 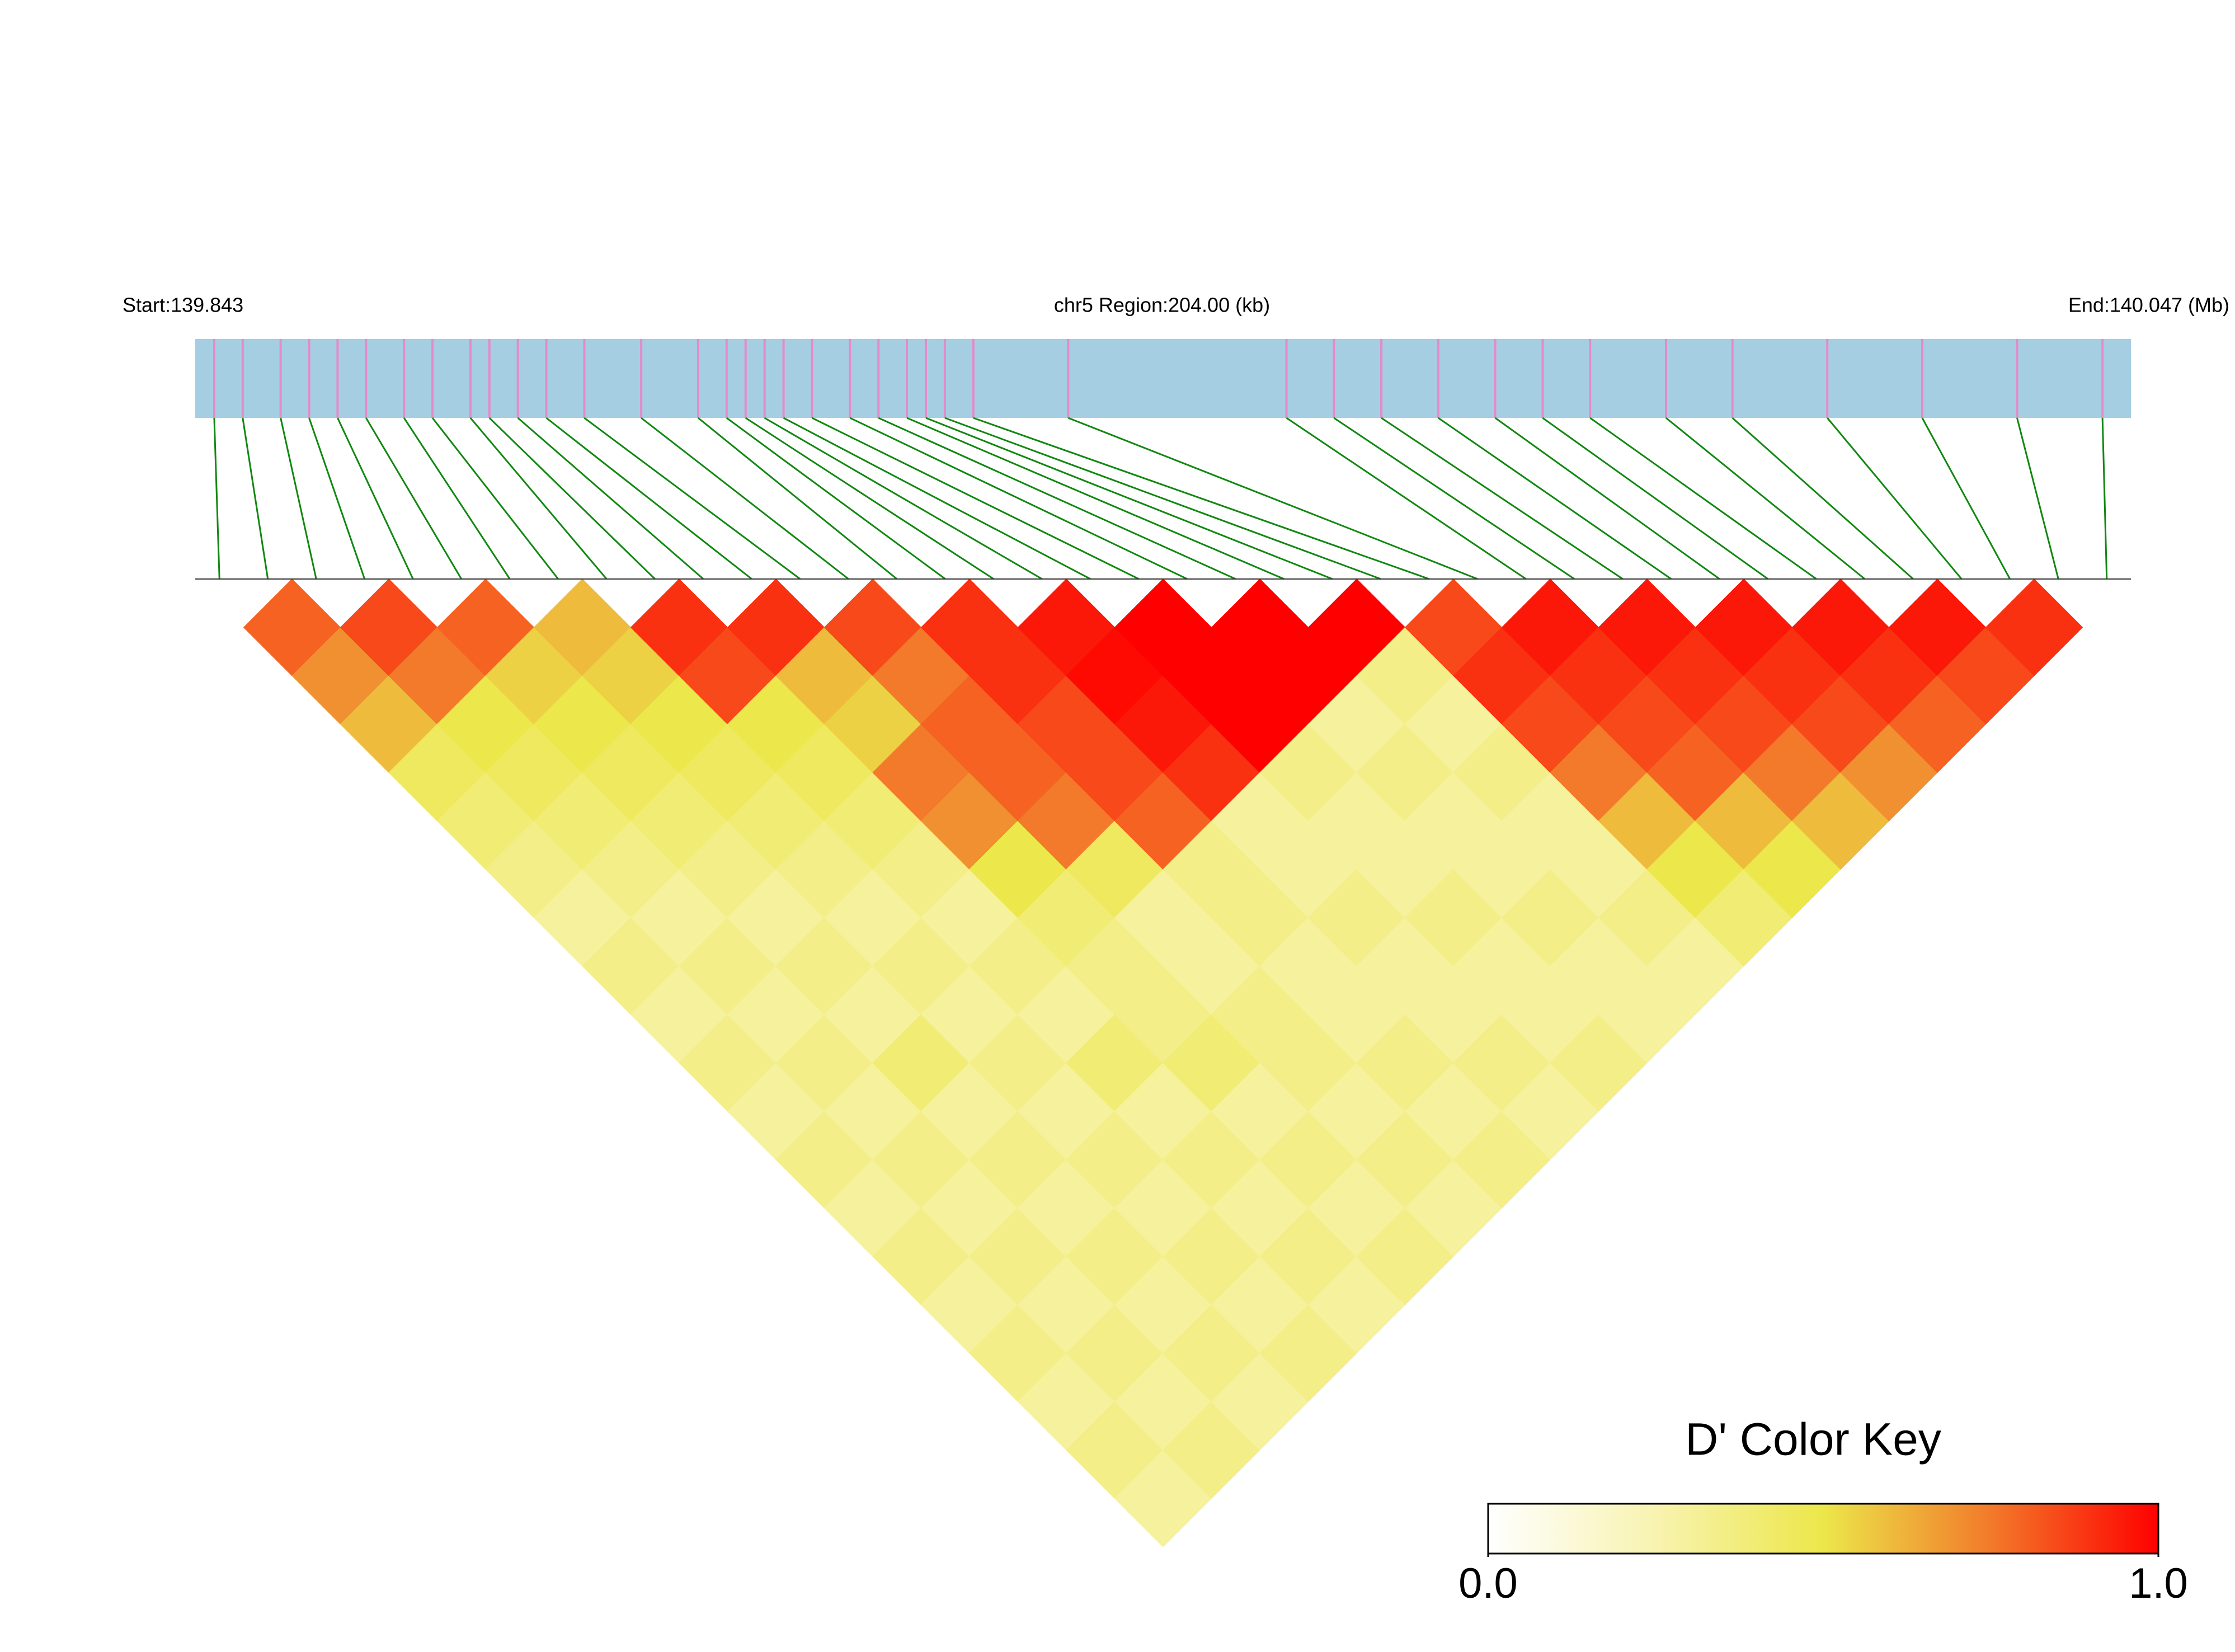 I want to click on color-key-tick-label: 0.0, so click(x=1488, y=1584).